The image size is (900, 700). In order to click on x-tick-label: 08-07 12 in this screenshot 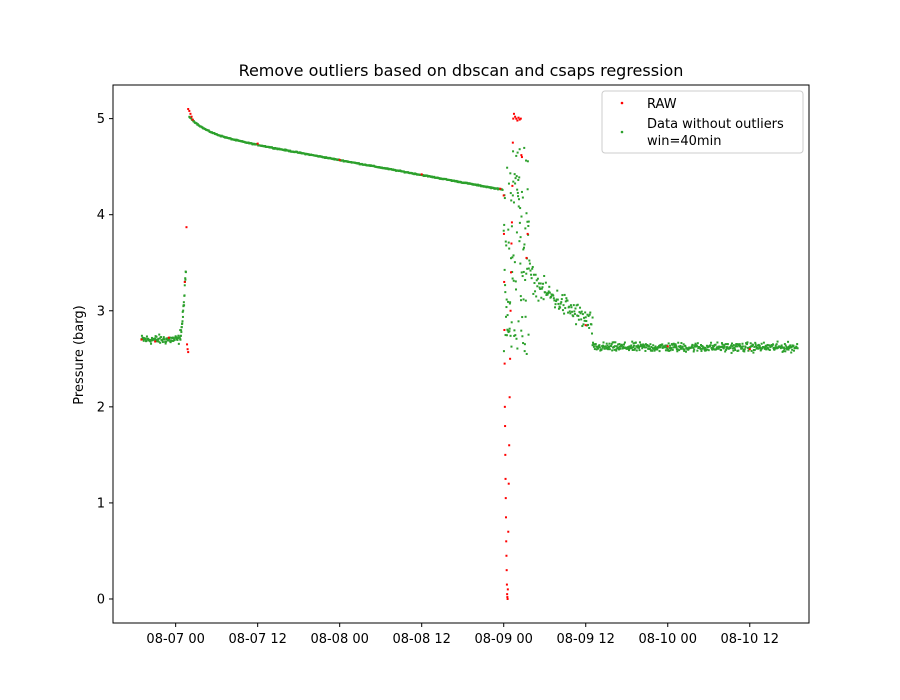, I will do `click(257, 639)`.